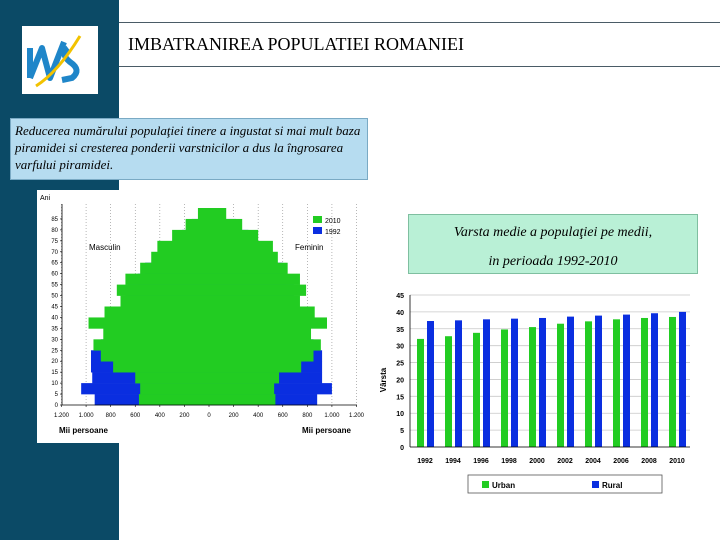  Describe the element at coordinates (160, 416) in the screenshot. I see `pyramid-x-tick-label: 400` at that location.